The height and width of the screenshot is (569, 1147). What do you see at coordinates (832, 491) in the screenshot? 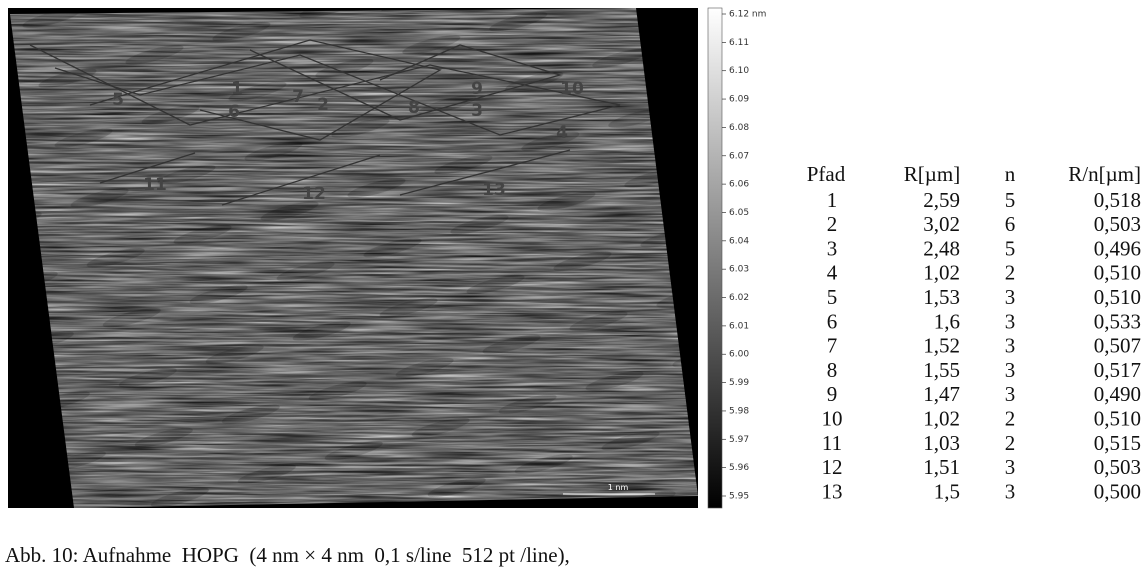
I see `table-cell: 13` at bounding box center [832, 491].